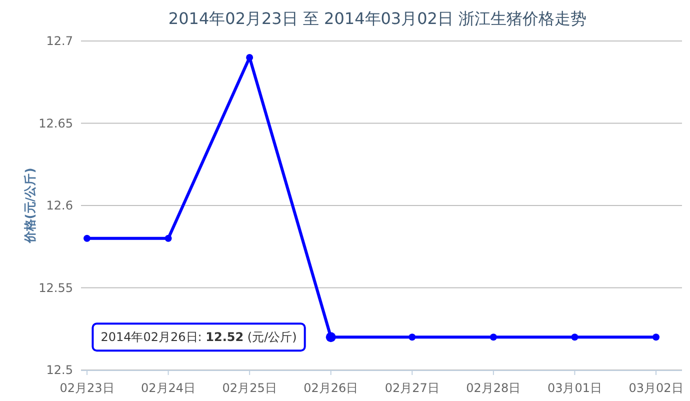 The image size is (690, 401). Describe the element at coordinates (30, 206) in the screenshot. I see `y-axis-title: 价格(元/公斤)` at that location.